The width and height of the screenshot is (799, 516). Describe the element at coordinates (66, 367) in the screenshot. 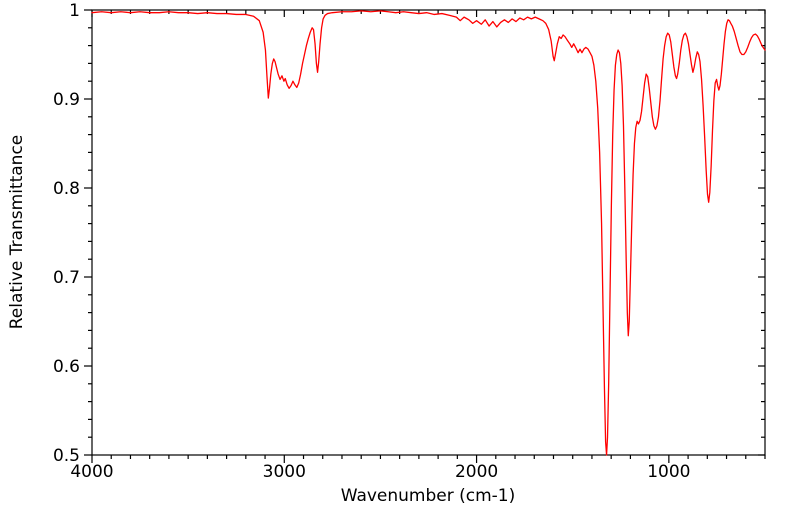

I see `y-tick-label: 0.6` at that location.